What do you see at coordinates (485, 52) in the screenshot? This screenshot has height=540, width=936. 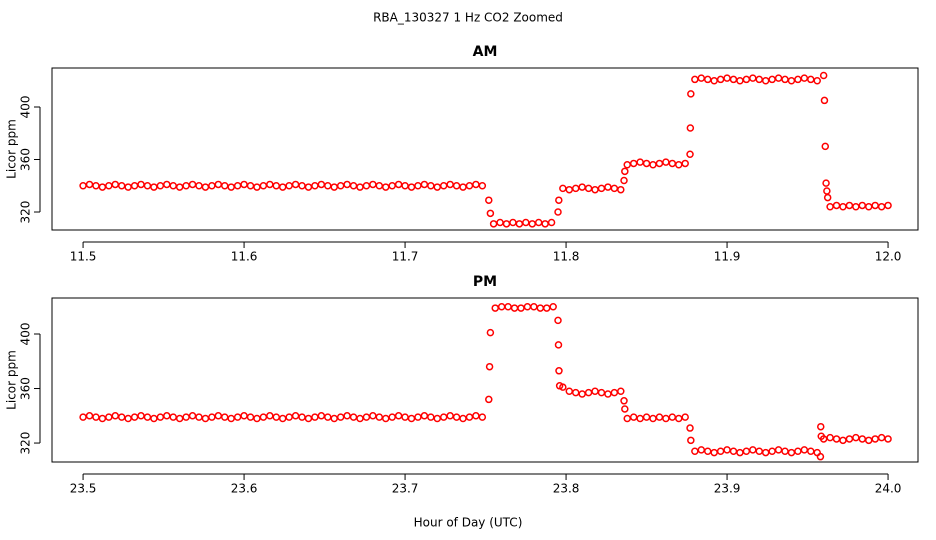 I see `panel-title: AM` at bounding box center [485, 52].